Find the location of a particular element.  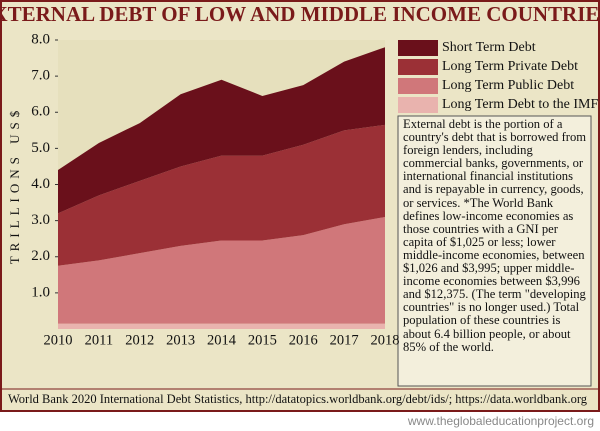

x-tick-label: 2014 is located at coordinates (222, 340).